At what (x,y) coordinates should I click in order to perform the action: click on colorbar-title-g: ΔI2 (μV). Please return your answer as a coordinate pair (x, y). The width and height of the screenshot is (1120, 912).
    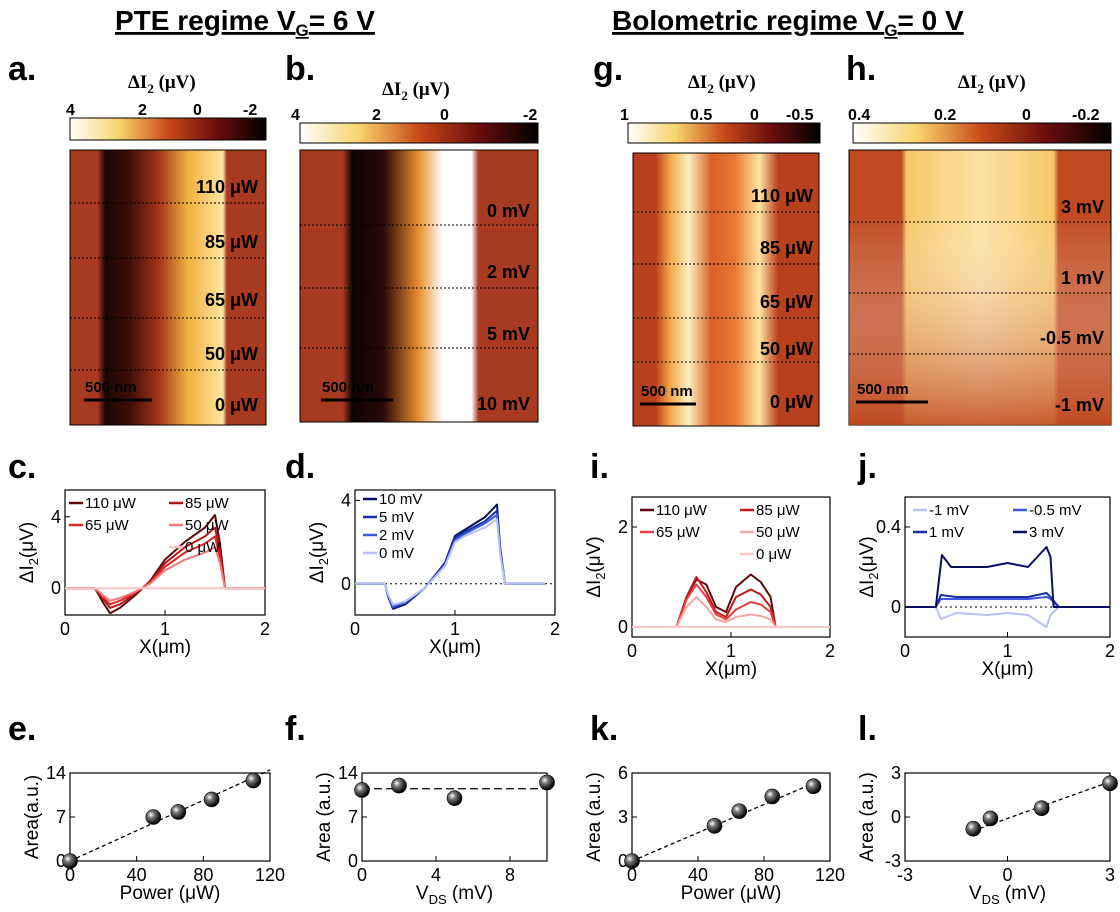
    Looking at the image, I should click on (722, 84).